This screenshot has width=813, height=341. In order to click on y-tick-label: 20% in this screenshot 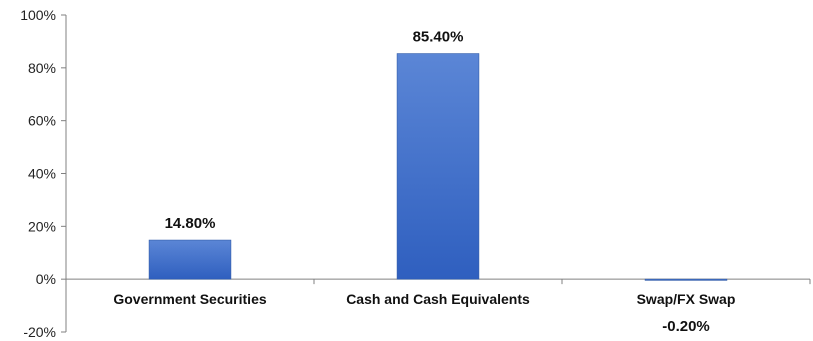, I will do `click(42, 226)`.